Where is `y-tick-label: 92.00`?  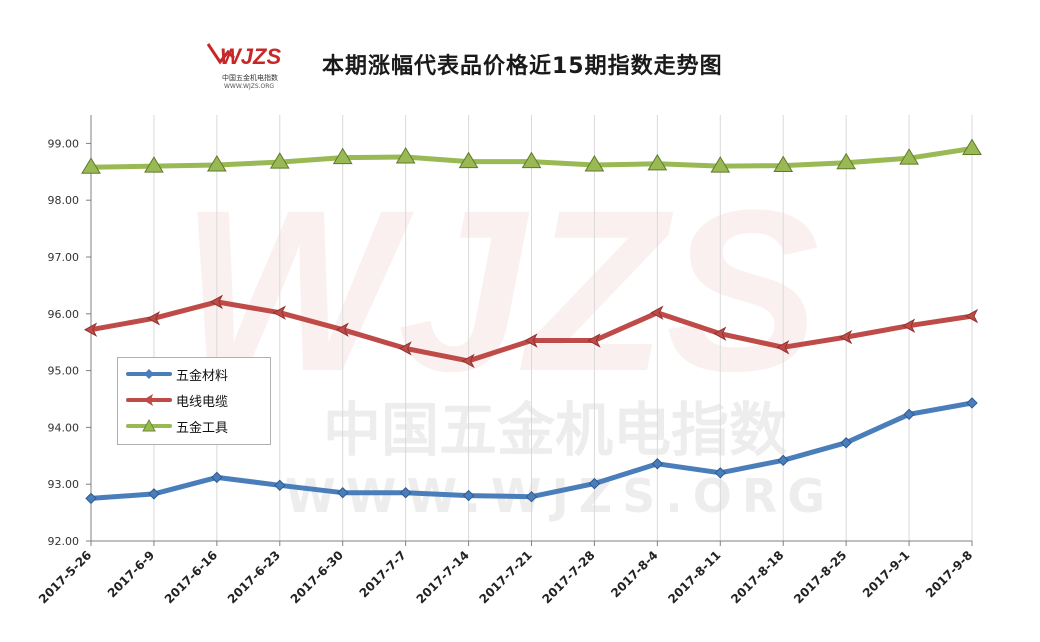
y-tick-label: 92.00 is located at coordinates (64, 541).